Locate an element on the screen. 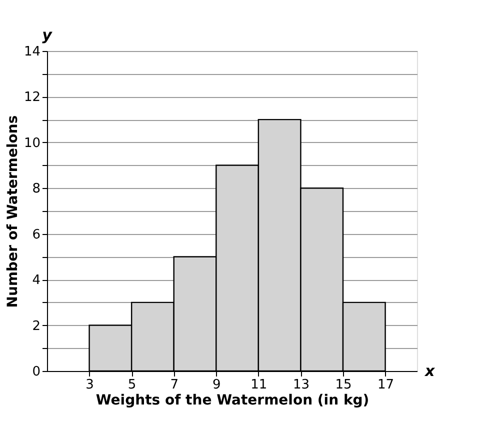  y-axis-title: Number of Watermelons is located at coordinates (12, 211).